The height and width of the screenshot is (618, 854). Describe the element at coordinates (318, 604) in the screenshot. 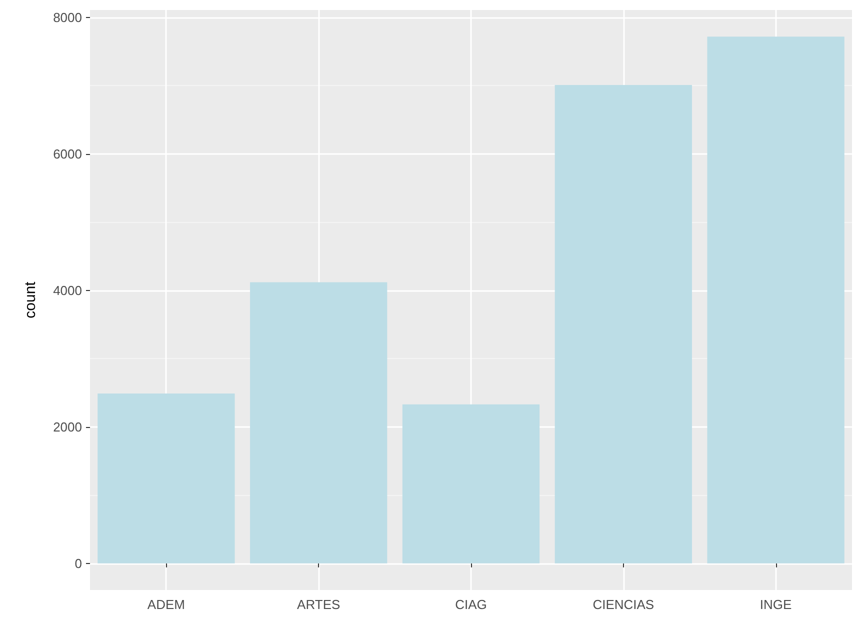

I see `x-tick-label: ARTES` at that location.